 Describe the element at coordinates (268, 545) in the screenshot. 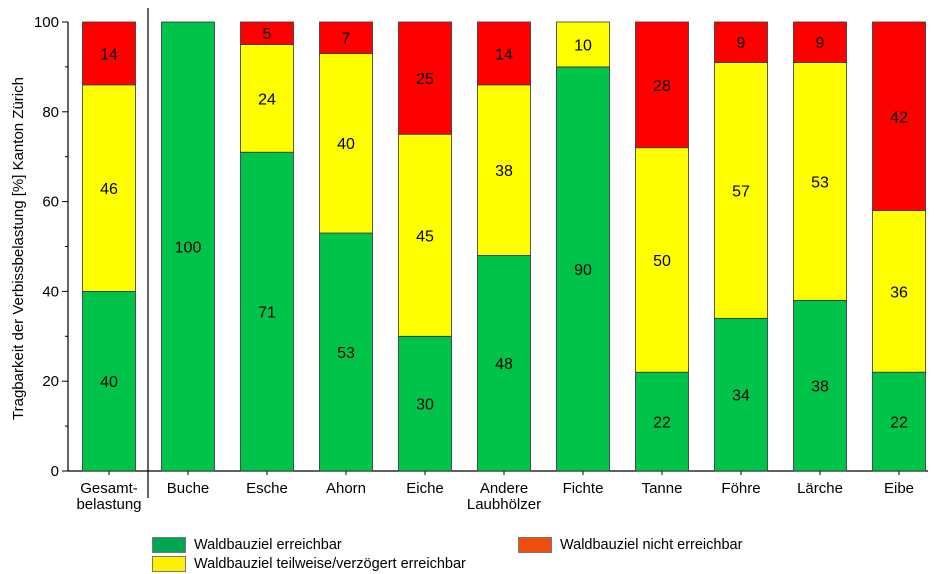

I see `legend-label-erreichbar: Waldbauziel erreichbar` at that location.